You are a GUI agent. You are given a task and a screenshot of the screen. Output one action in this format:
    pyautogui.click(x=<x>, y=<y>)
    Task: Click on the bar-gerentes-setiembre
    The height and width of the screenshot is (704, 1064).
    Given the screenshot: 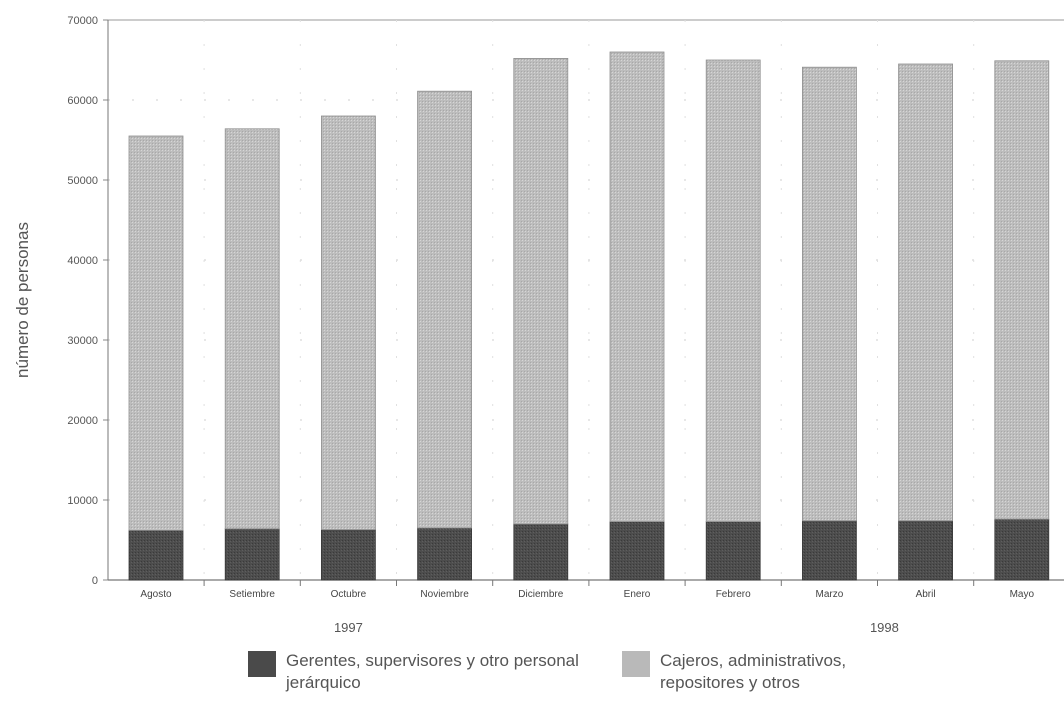 What is the action you would take?
    pyautogui.click(x=252, y=554)
    